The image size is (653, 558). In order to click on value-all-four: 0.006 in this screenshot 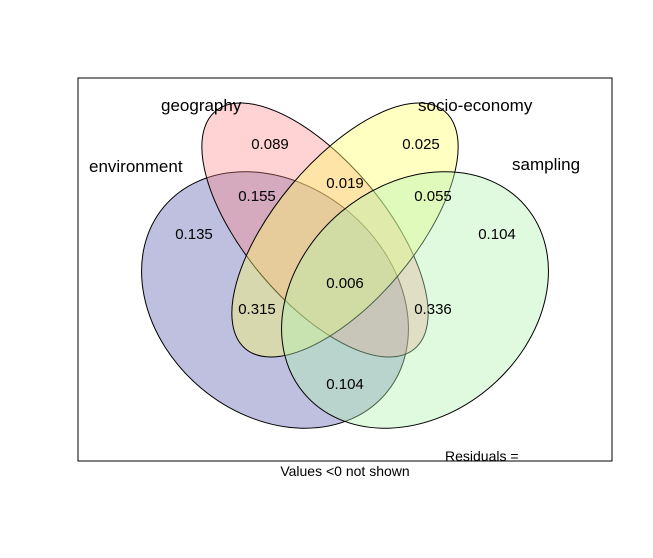, I will do `click(345, 283)`.